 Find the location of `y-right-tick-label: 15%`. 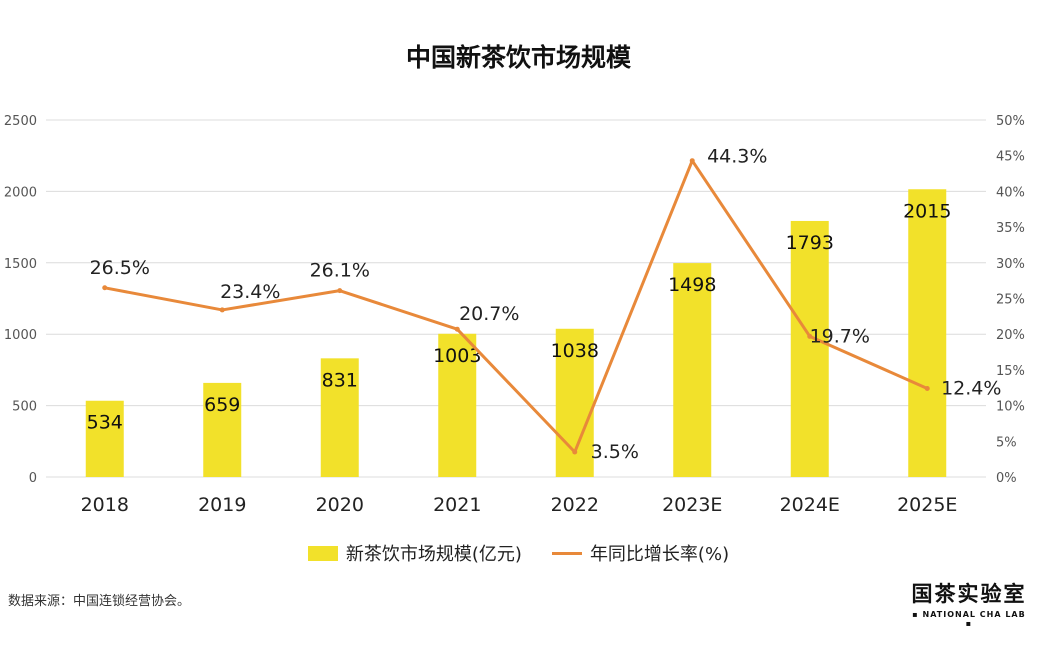

y-right-tick-label: 15% is located at coordinates (1010, 371).